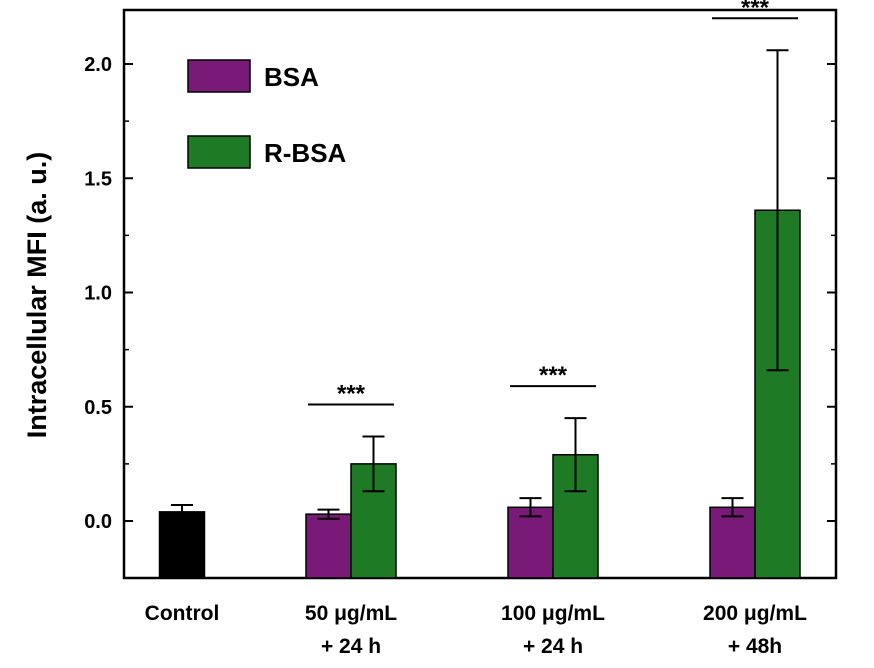 This screenshot has height=668, width=874. What do you see at coordinates (98, 65) in the screenshot?
I see `y-tick-label: 2.0` at bounding box center [98, 65].